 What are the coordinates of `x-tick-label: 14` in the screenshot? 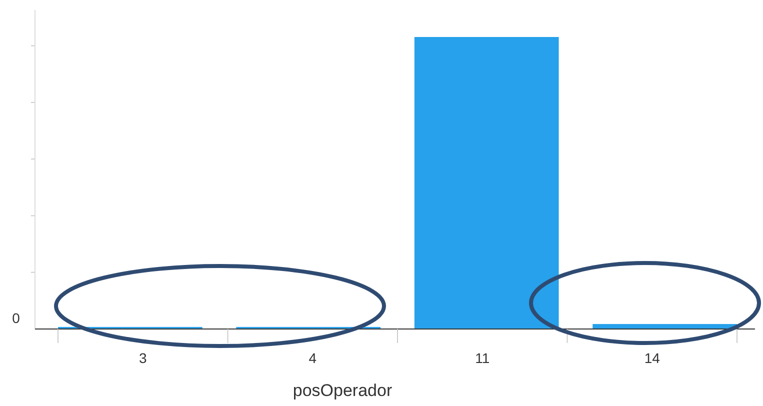 It's located at (652, 358).